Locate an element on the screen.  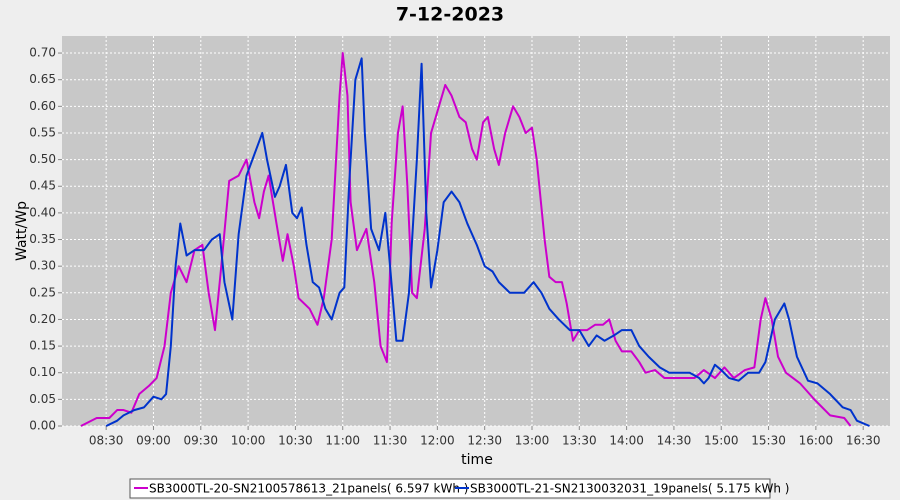
y-tick-label: 0.10 is located at coordinates (42, 372).